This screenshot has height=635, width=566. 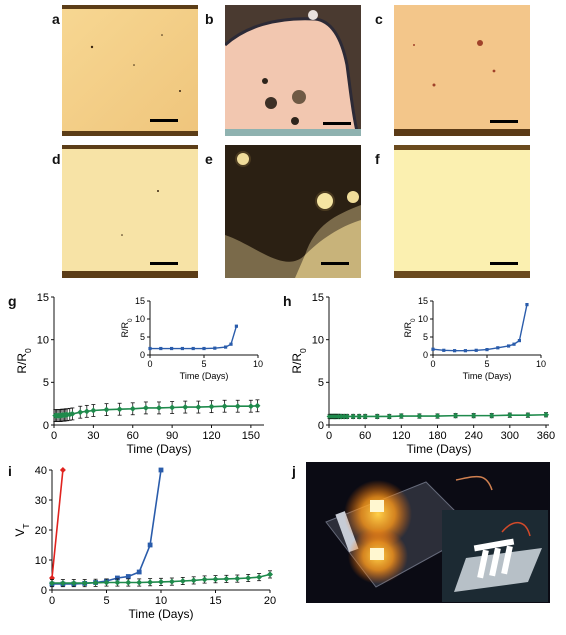 What do you see at coordinates (546, 436) in the screenshot?
I see `x-tick-label: 360` at bounding box center [546, 436].